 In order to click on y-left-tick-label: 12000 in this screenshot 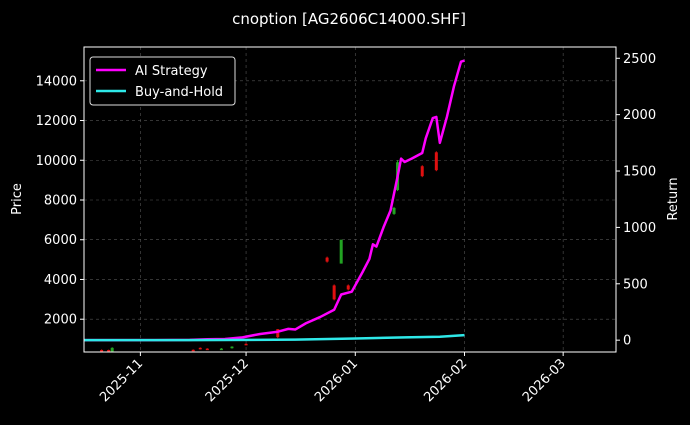, I will do `click(56, 121)`.